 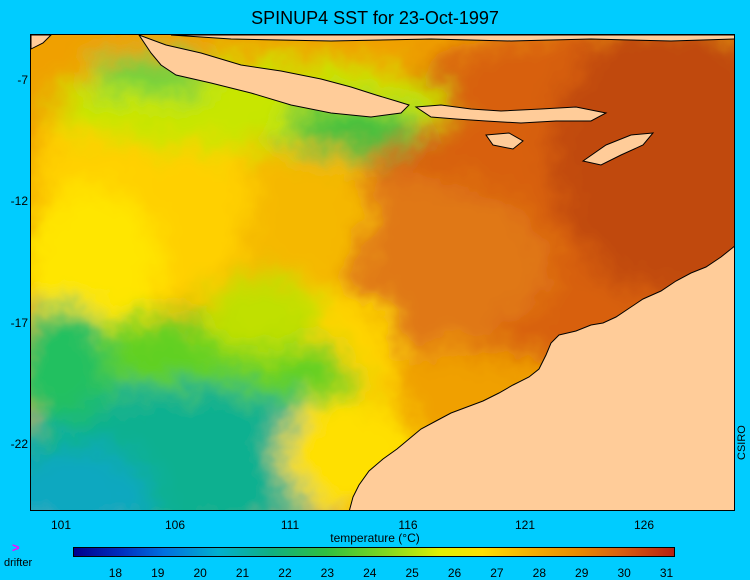 I want to click on colorbar-tick-label: 19, so click(x=158, y=573).